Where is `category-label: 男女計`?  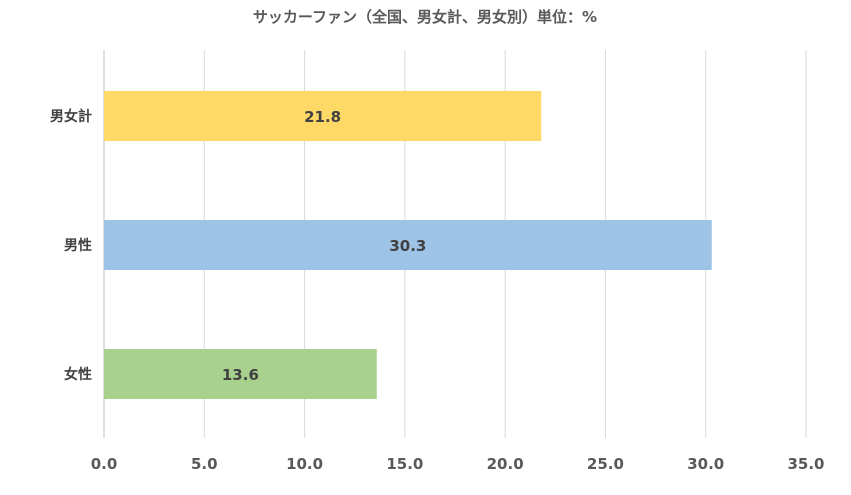
category-label: 男女計 is located at coordinates (71, 116).